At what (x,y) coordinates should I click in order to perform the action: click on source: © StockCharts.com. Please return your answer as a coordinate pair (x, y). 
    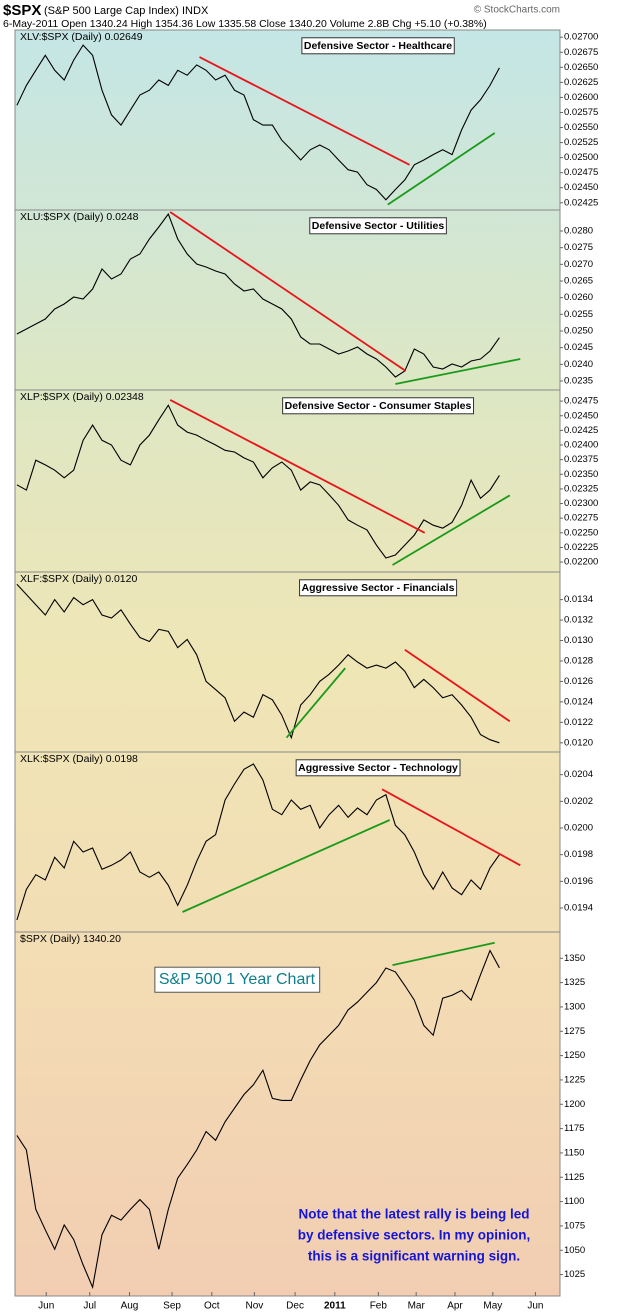
    Looking at the image, I should click on (517, 10).